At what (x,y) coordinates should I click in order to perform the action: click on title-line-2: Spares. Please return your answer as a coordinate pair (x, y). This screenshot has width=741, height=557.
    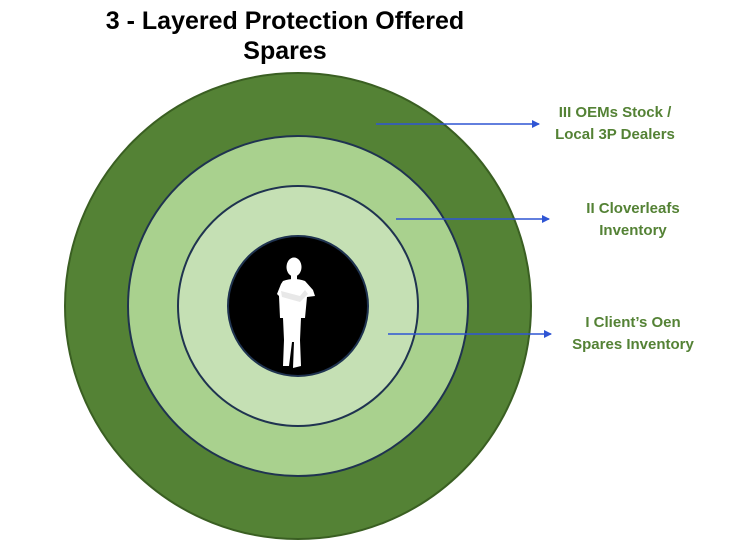
    Looking at the image, I should click on (285, 51).